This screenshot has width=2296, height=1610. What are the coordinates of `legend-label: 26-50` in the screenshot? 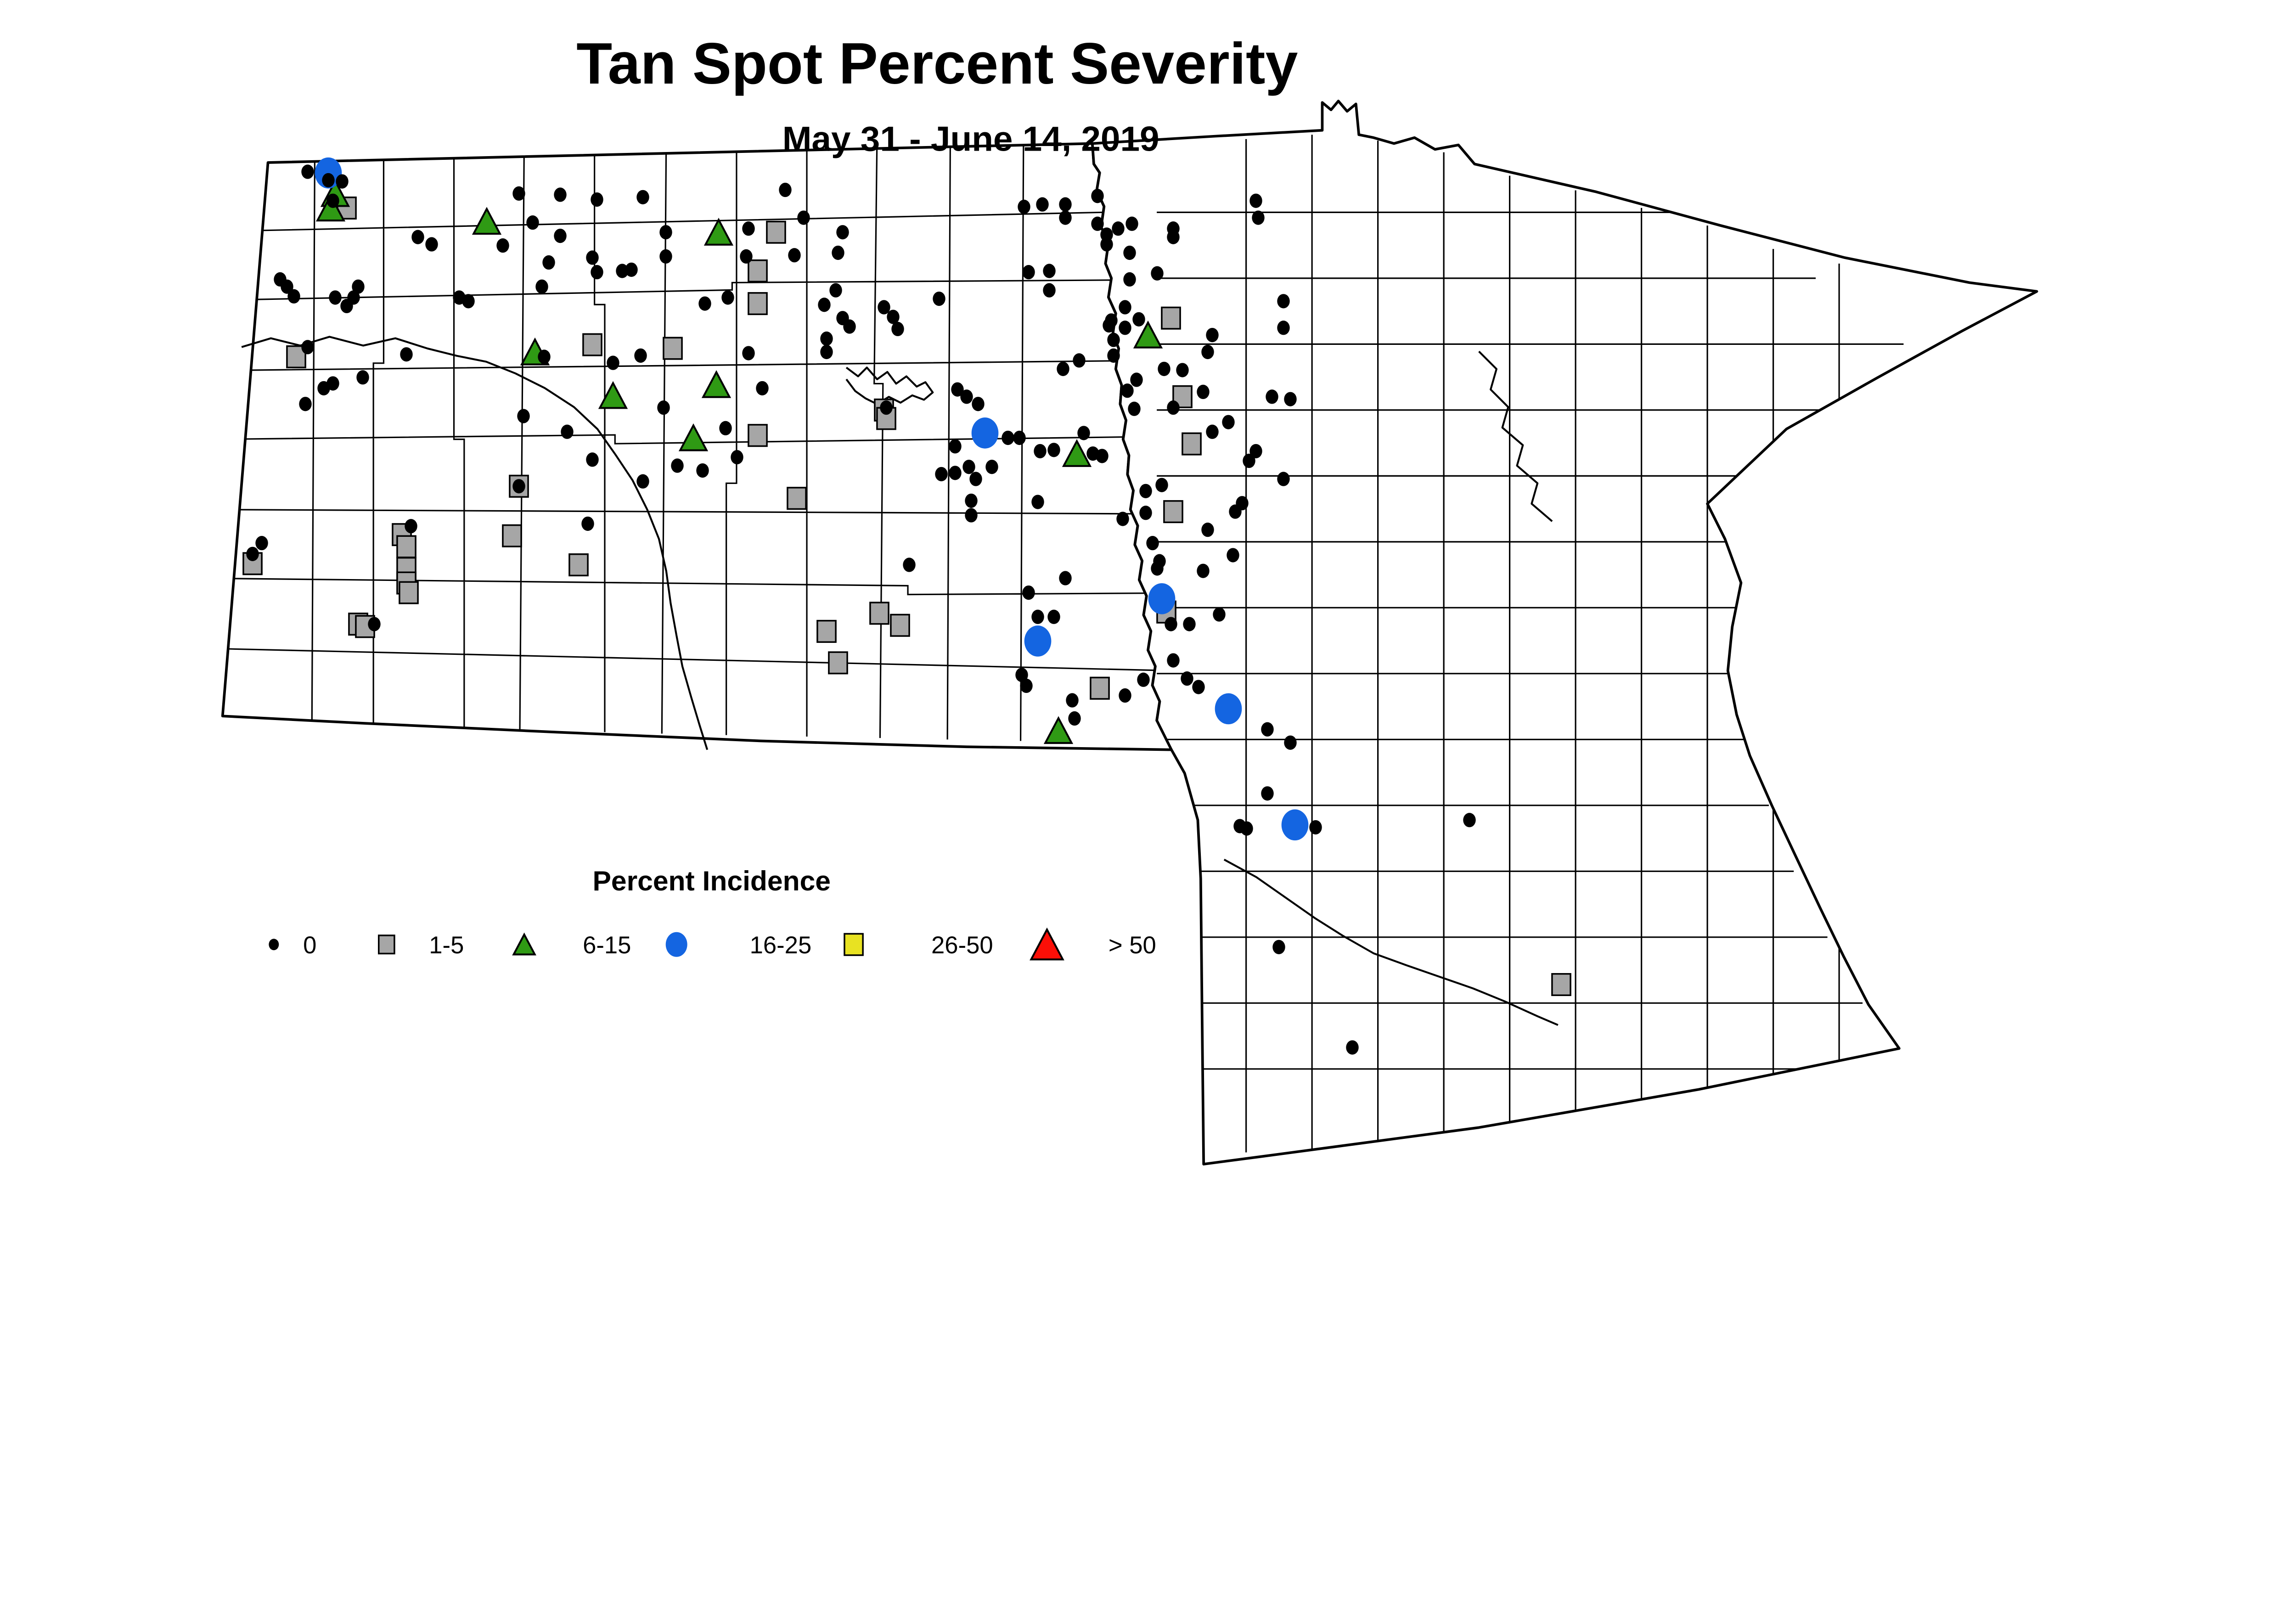 It's located at (962, 946).